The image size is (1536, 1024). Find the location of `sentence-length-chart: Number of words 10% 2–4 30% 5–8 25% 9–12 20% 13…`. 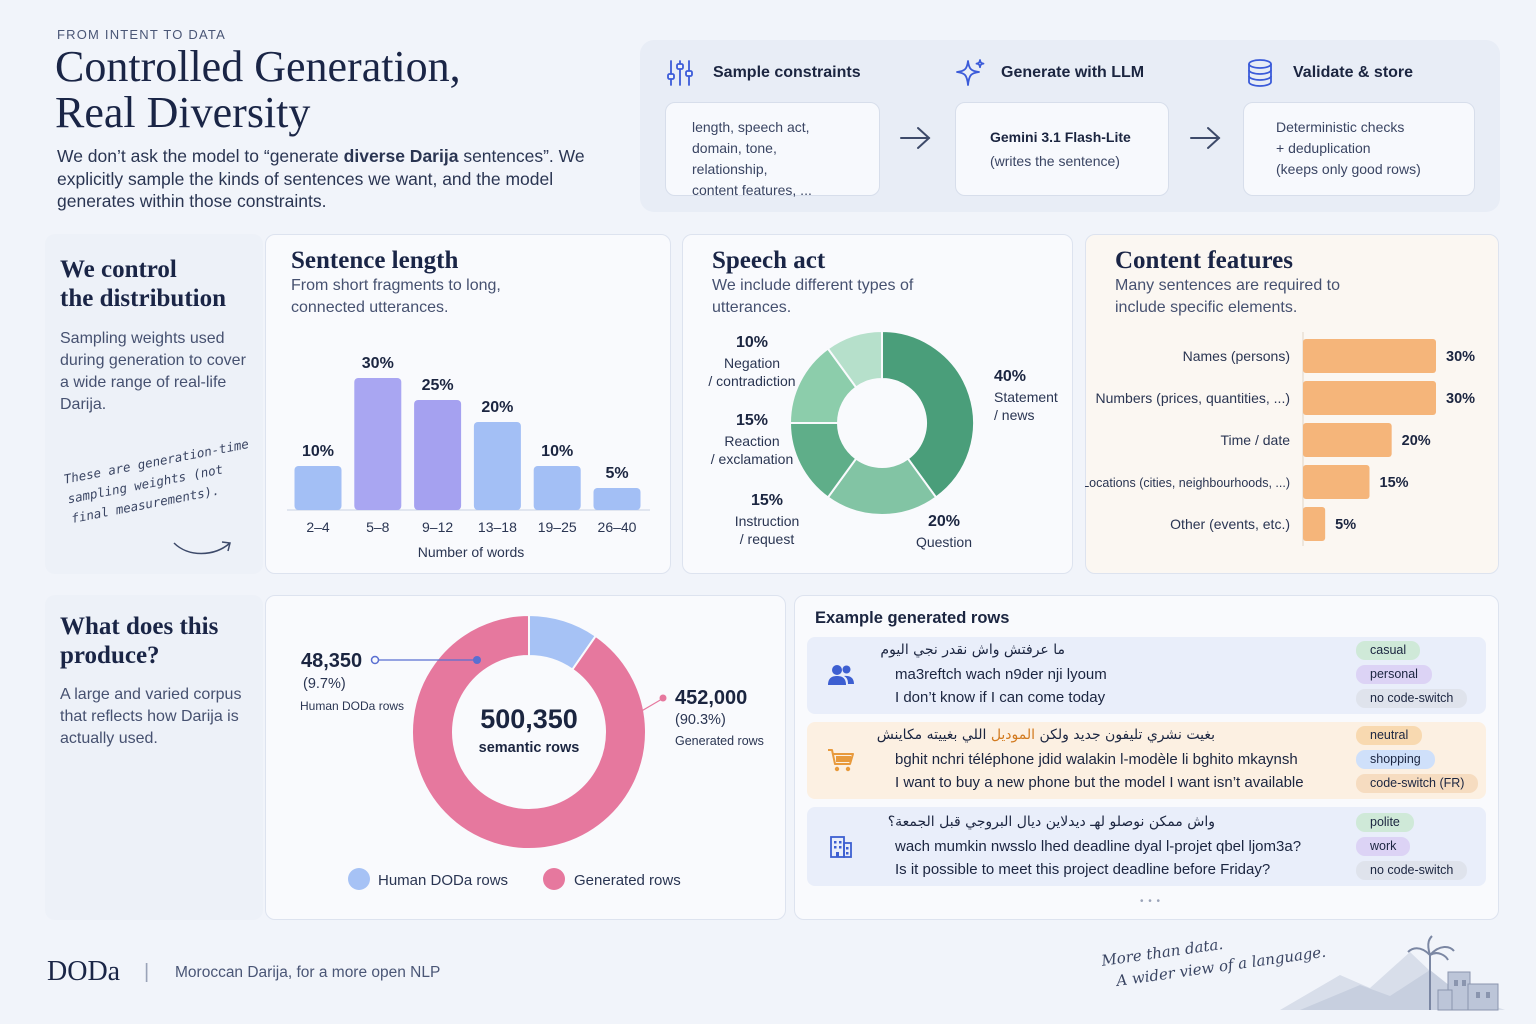

sentence-length-chart: Number of words 10% 2–4 30% 5–8 25% 9–12 20% 13… is located at coordinates (468, 457).